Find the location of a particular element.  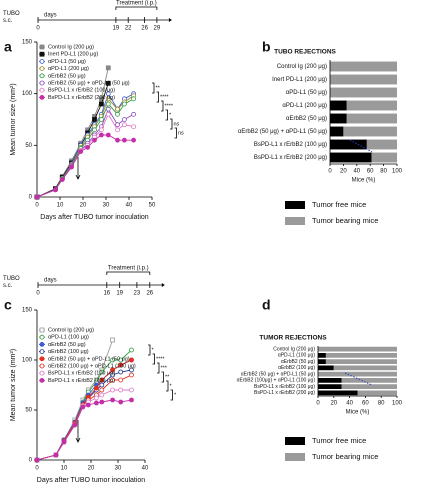

panel-letter: c is located at coordinates (8, 305).